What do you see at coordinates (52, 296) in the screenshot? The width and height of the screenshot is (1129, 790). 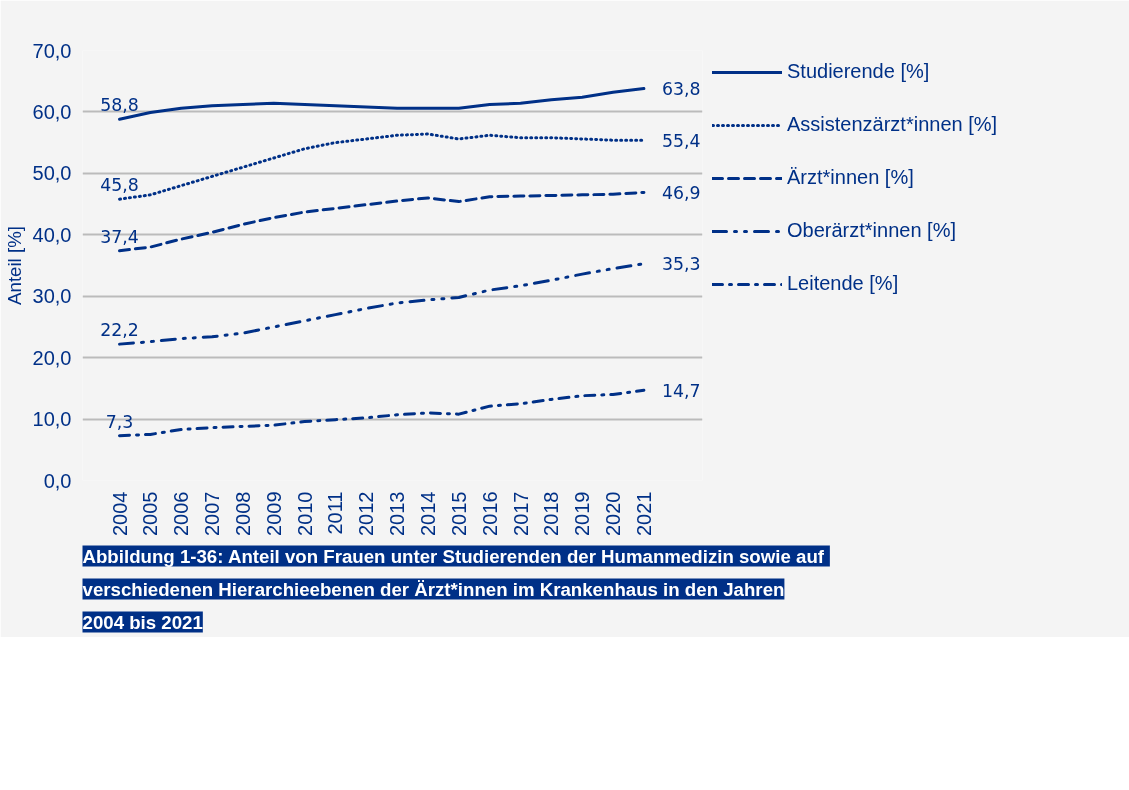 I see `y-tick-label: 30,0` at bounding box center [52, 296].